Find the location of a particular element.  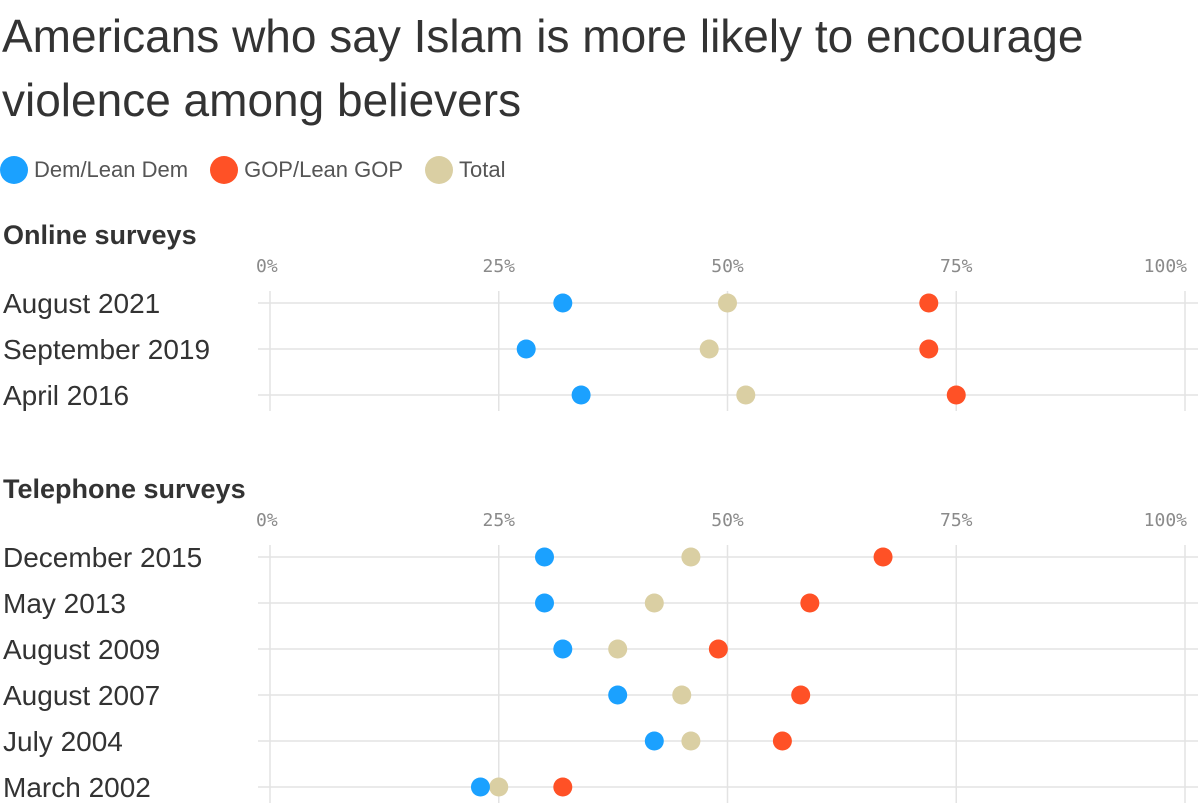

panel-title: Telephone surveys is located at coordinates (124, 489).